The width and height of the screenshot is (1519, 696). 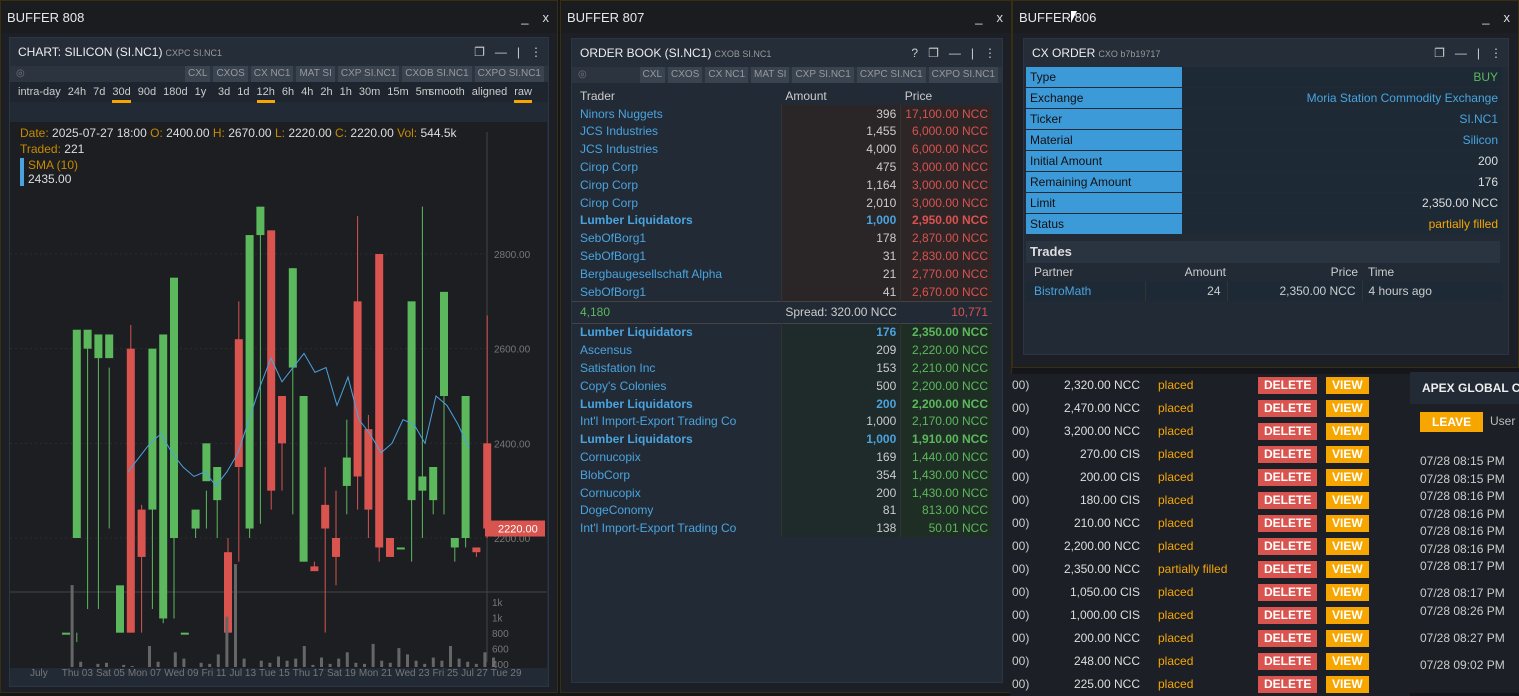 What do you see at coordinates (272, 74) in the screenshot?
I see `chart-tab: CX NC1` at bounding box center [272, 74].